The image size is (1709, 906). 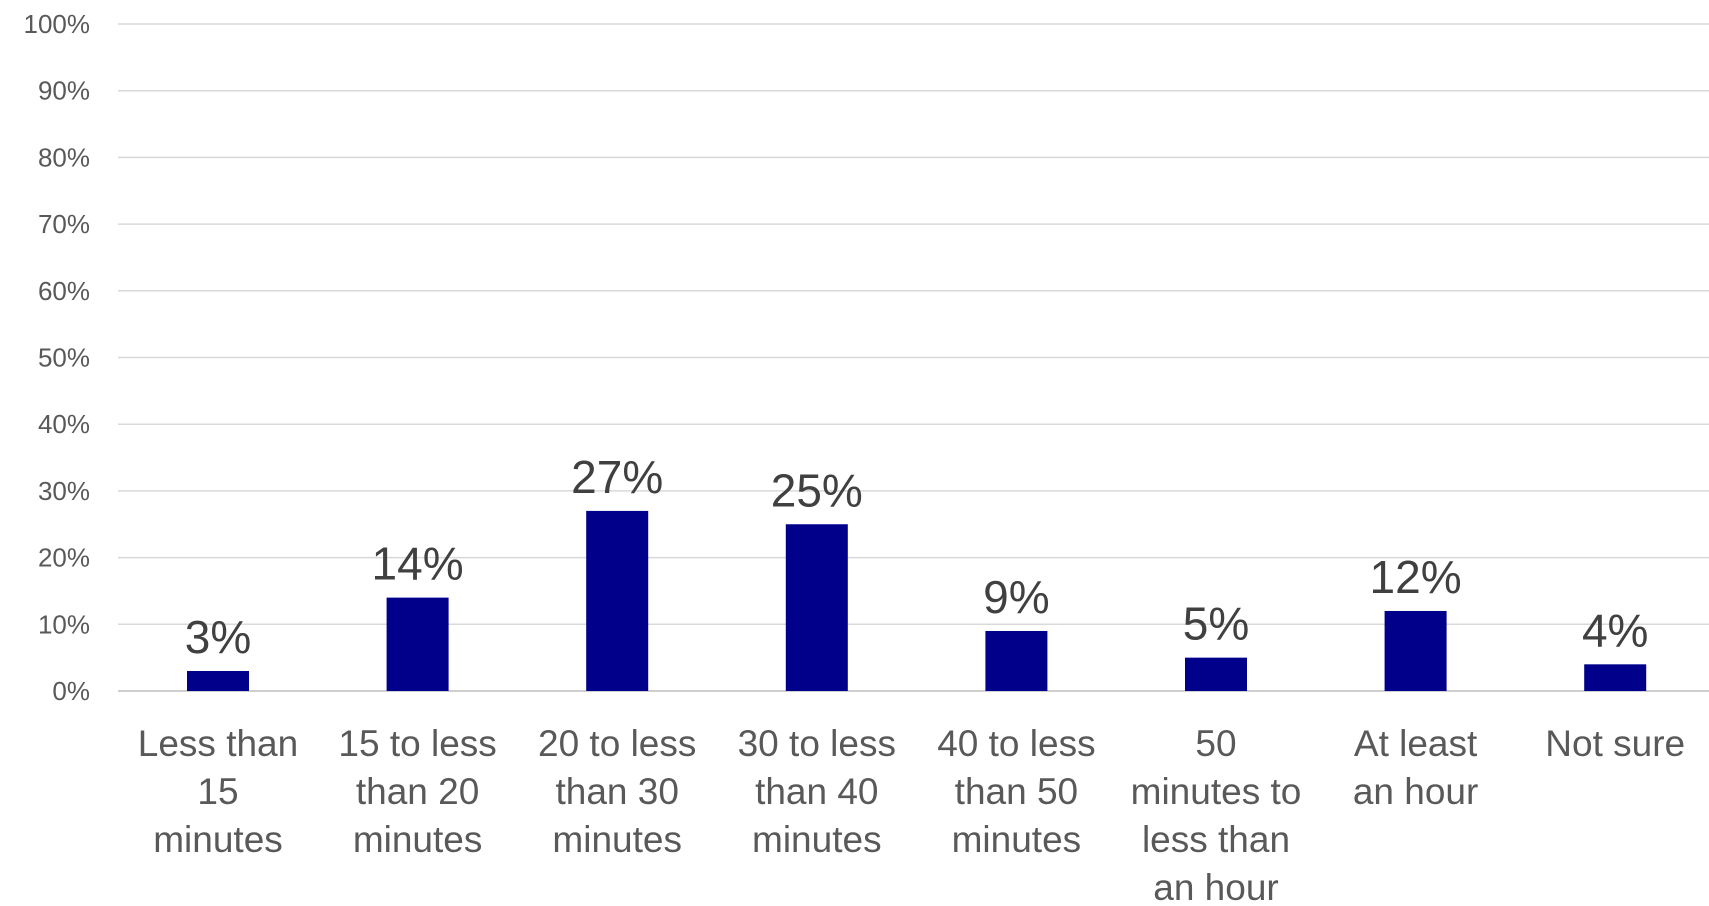 I want to click on category-label-line: 20 to less, so click(x=617, y=743).